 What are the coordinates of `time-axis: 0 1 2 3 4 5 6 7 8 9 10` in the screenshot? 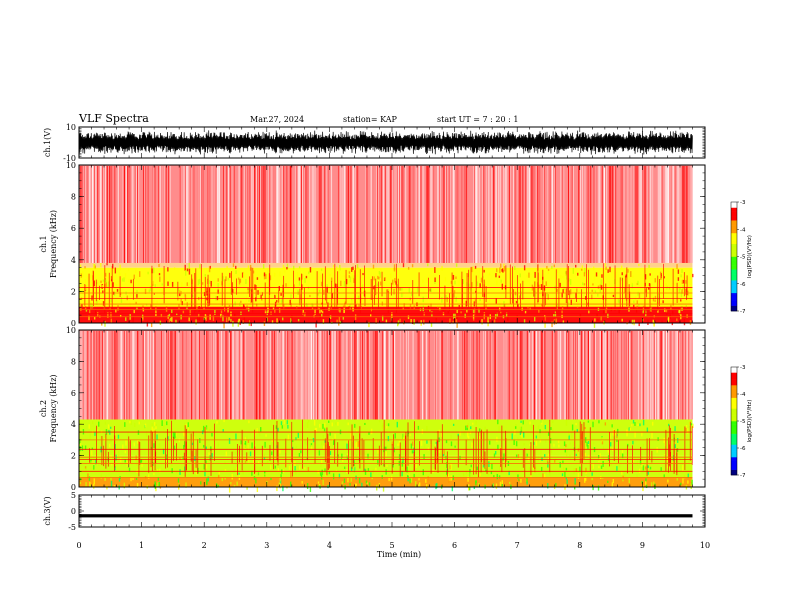 It's located at (393, 545).